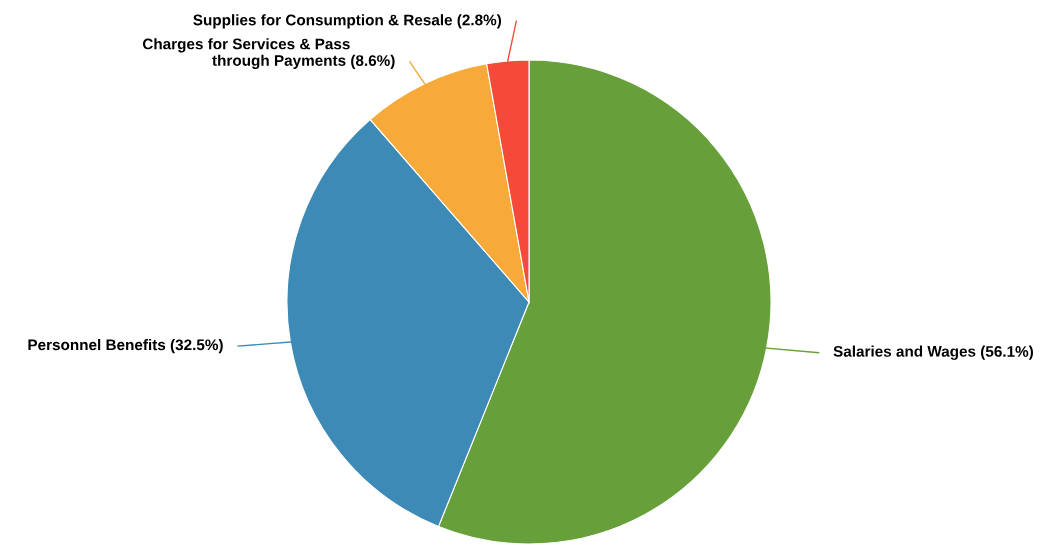 The image size is (1058, 544). What do you see at coordinates (246, 53) in the screenshot?
I see `slice-label: Charges for Services & Pass through Payments` at bounding box center [246, 53].